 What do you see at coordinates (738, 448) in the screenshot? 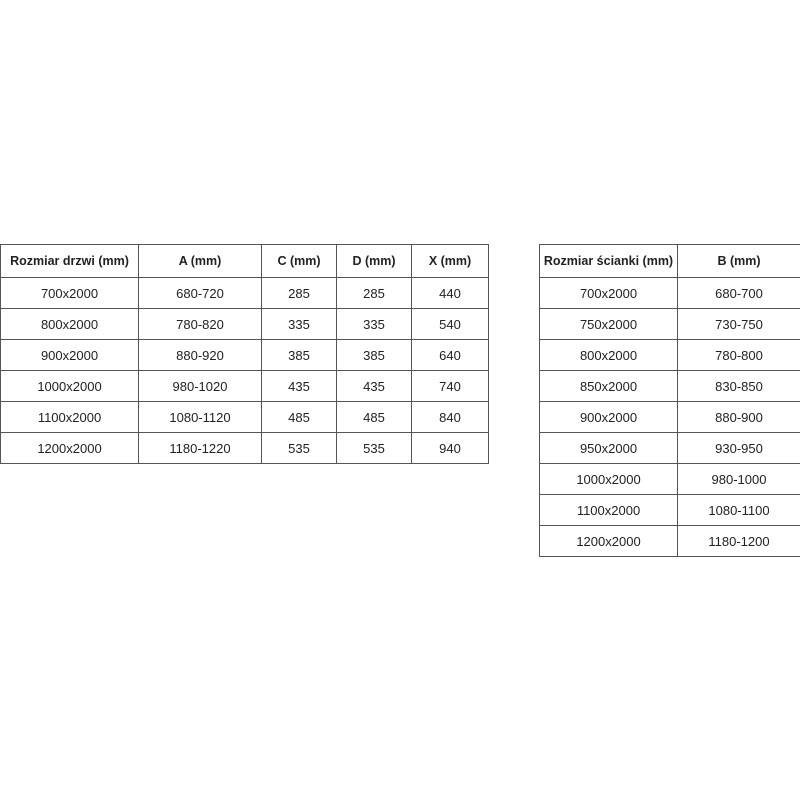
I see `table-cell: 930-950` at bounding box center [738, 448].